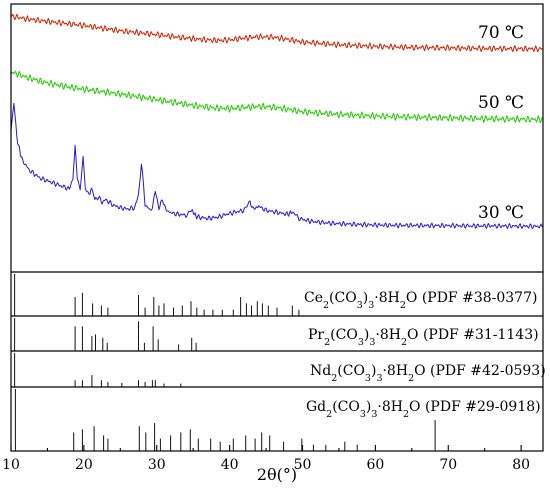 The height and width of the screenshot is (491, 550). Describe the element at coordinates (276, 334) in the screenshot. I see `reference-pattern-2: Pr2(CO3)3·8H2O (PDF #31-1143)` at that location.